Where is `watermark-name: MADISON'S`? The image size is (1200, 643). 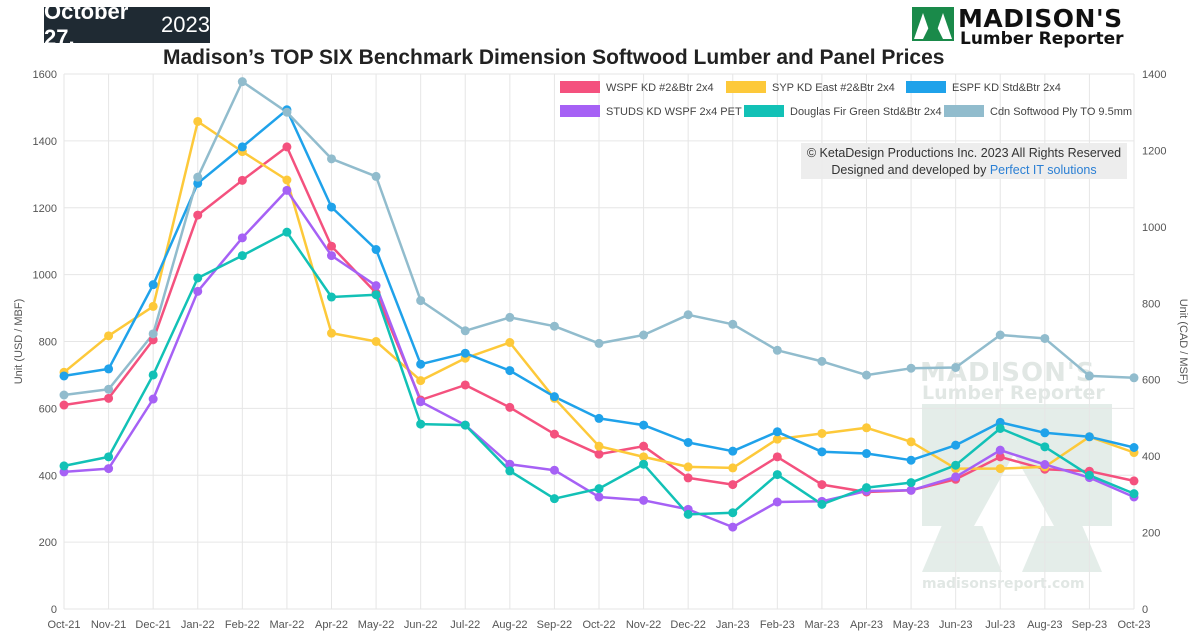 watermark-name: MADISON'S is located at coordinates (1008, 373).